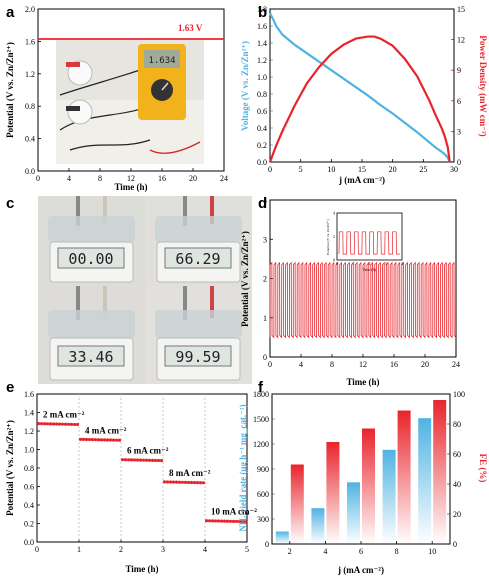 The width and height of the screenshot is (489, 583). Describe the element at coordinates (363, 364) in the screenshot. I see `panel-d-xtick-label: 12` at that location.